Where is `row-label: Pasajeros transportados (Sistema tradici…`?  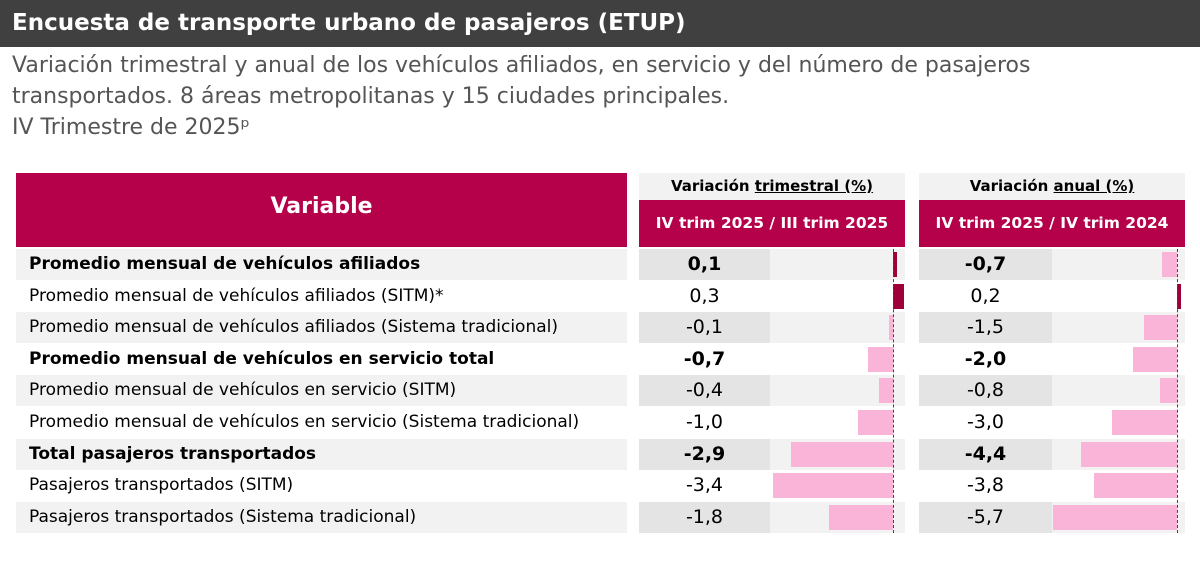 row-label: Pasajeros transportados (Sistema tradici… is located at coordinates (321, 517).